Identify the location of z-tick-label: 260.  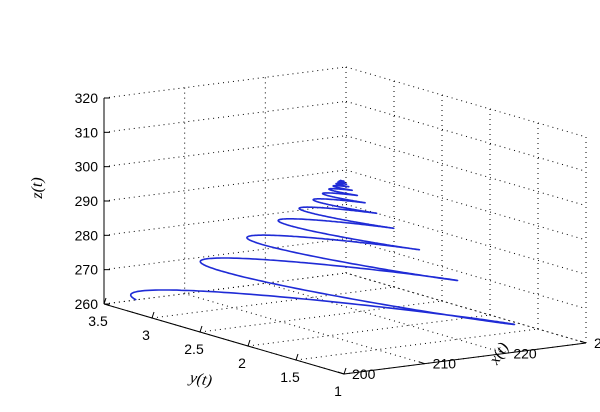
(87, 304).